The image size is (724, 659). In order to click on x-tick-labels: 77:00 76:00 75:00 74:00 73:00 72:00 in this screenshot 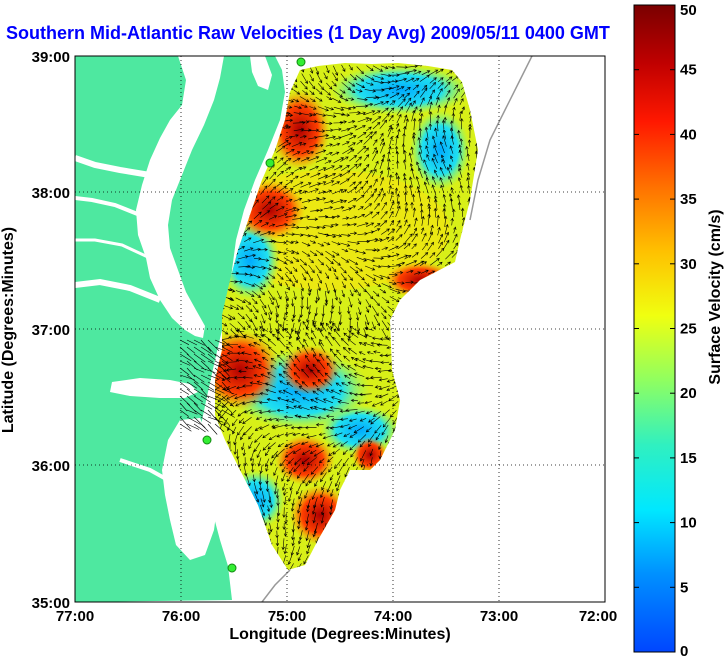, I will do `click(336, 616)`.